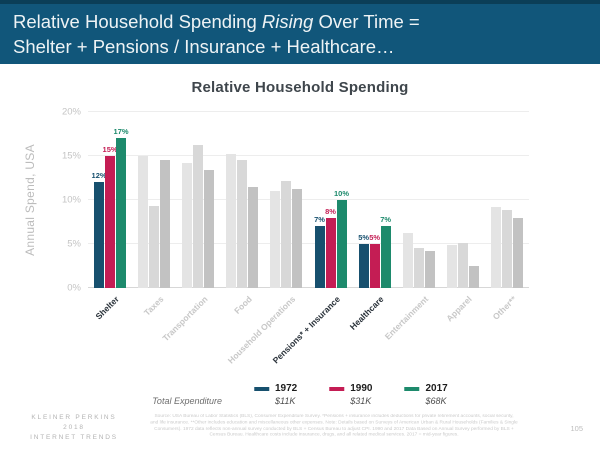  I want to click on brand-line2: 2018, so click(74, 427).